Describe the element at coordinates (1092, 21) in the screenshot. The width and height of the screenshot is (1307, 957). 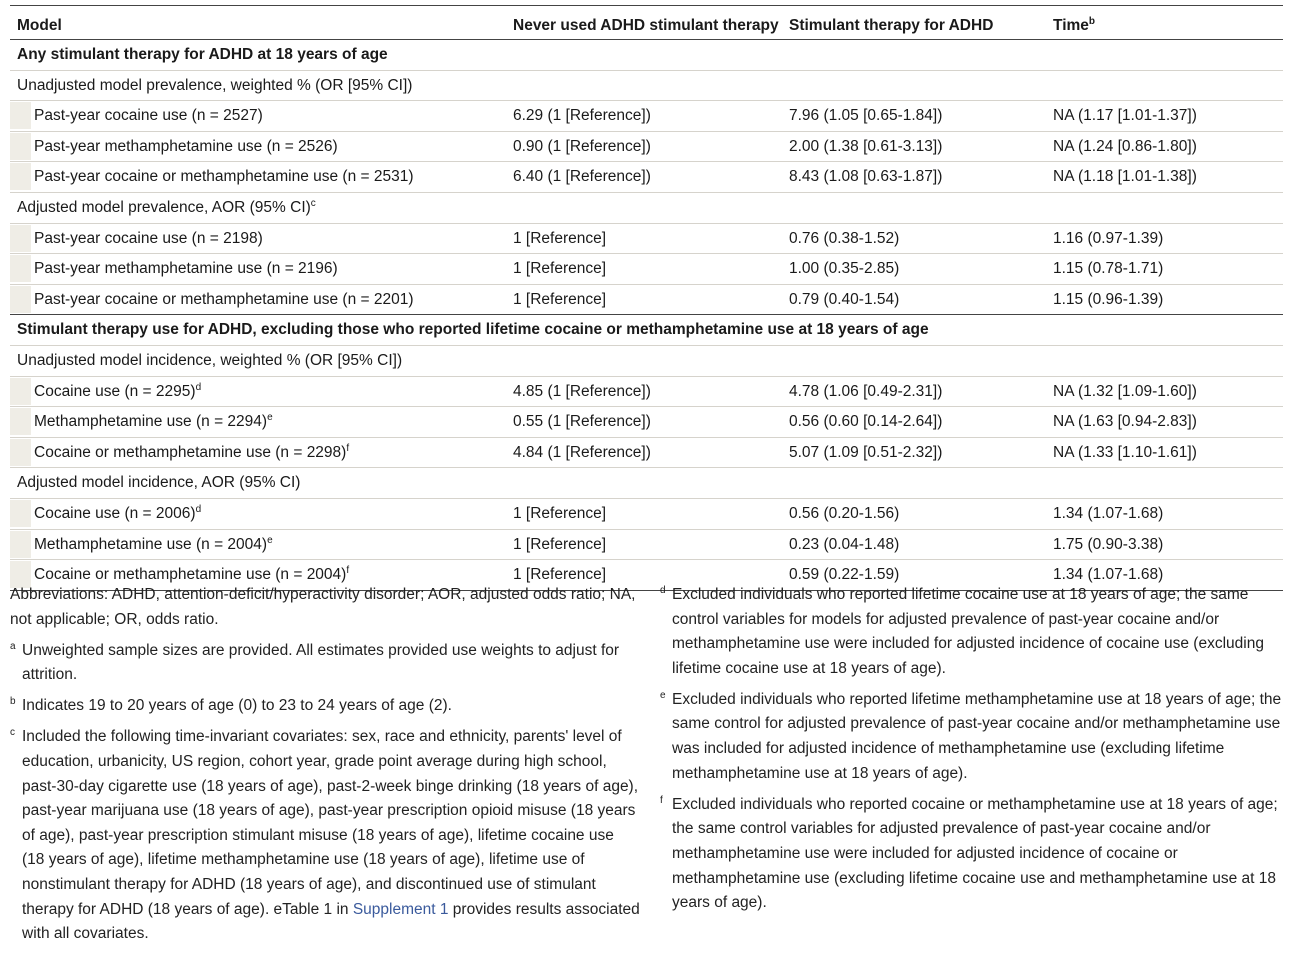
I see `footnote-mark: b` at that location.